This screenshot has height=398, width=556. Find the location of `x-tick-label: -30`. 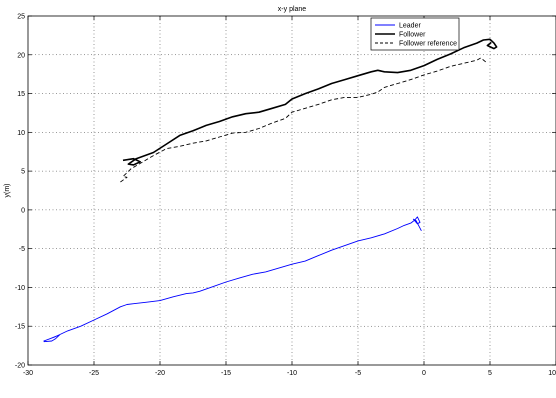

x-tick-label: -30 is located at coordinates (28, 373).